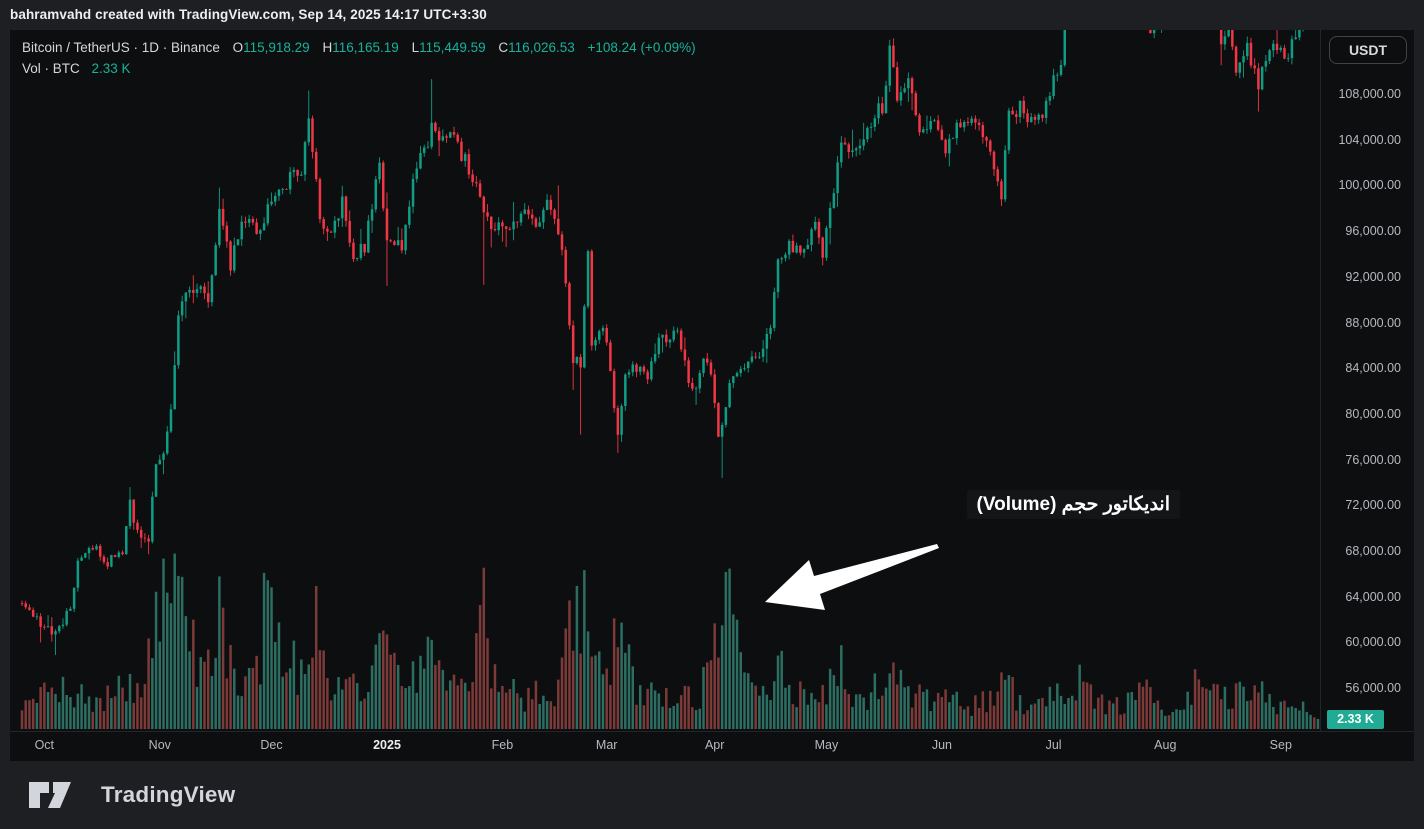  I want to click on tradingview-logo: TradingView, so click(131, 795).